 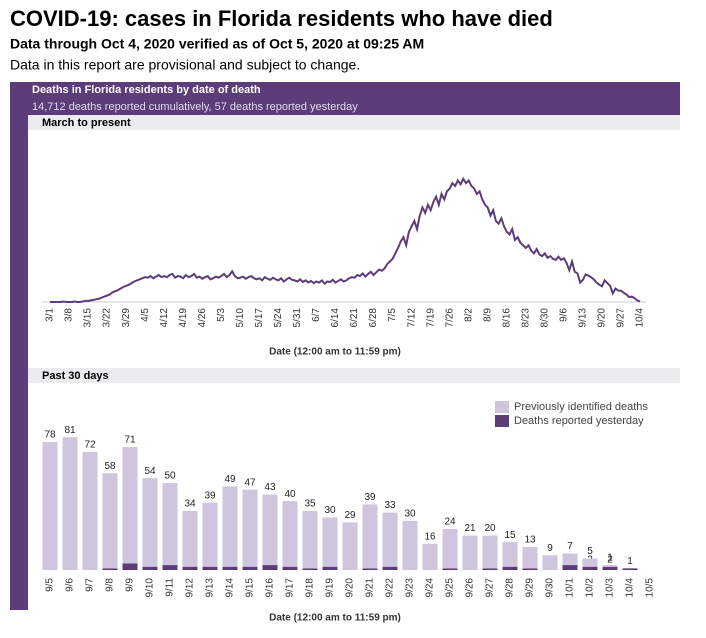 What do you see at coordinates (290, 588) in the screenshot?
I see `x-tick-label: 9/17` at bounding box center [290, 588].